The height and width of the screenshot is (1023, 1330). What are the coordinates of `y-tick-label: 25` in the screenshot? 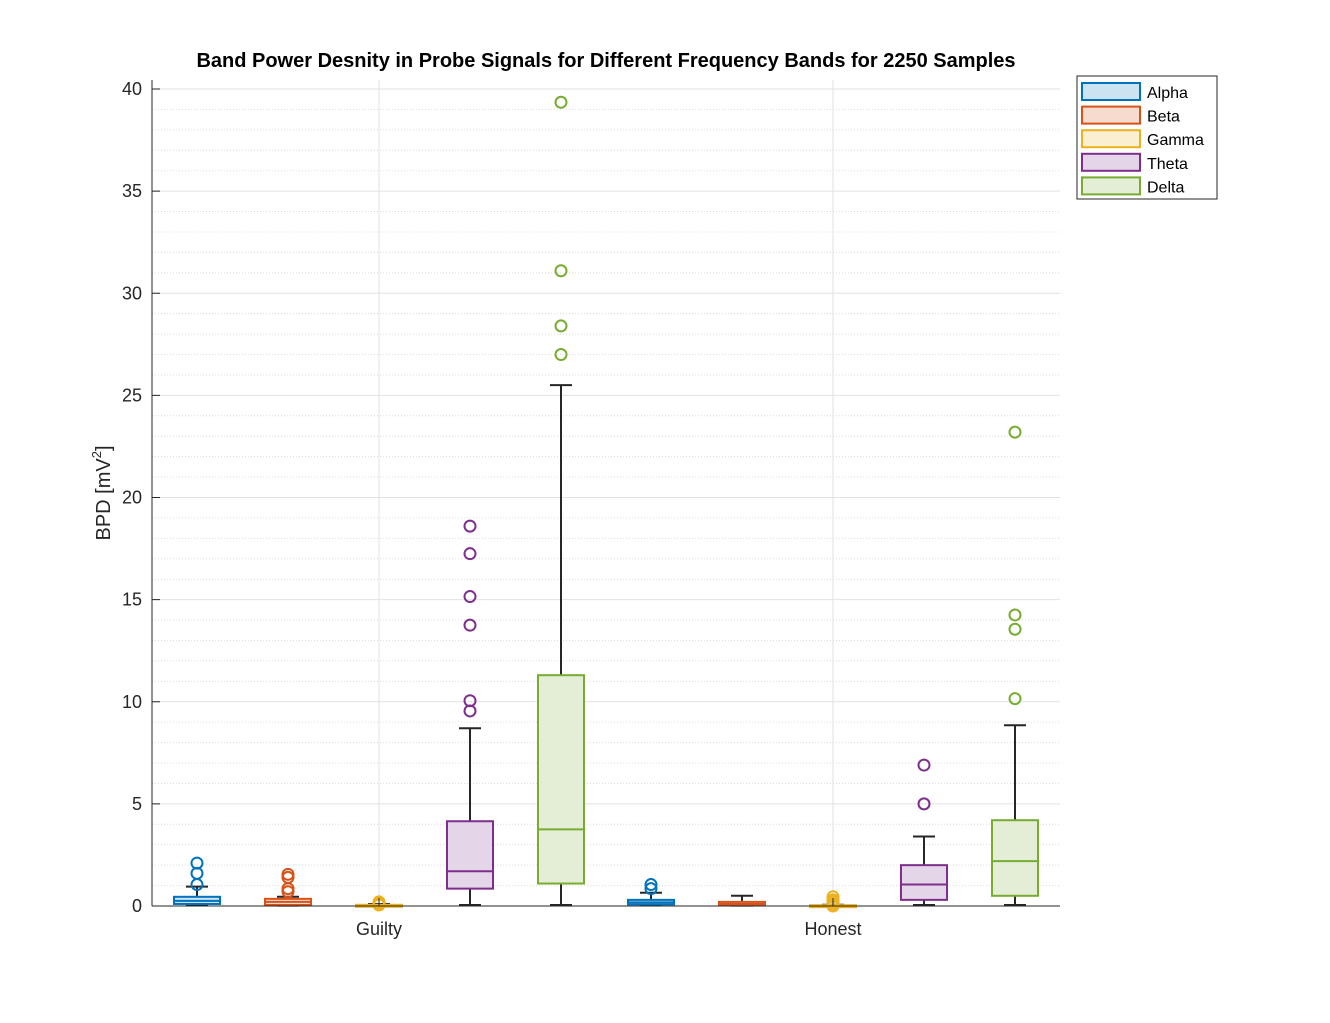 It's located at (132, 395).